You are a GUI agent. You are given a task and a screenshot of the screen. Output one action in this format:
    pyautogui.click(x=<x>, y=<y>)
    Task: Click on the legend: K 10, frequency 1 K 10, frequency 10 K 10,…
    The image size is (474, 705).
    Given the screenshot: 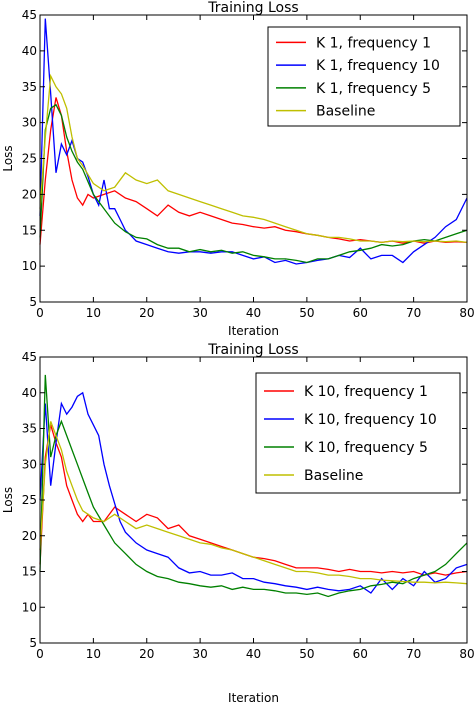 What is the action you would take?
    pyautogui.click(x=358, y=433)
    